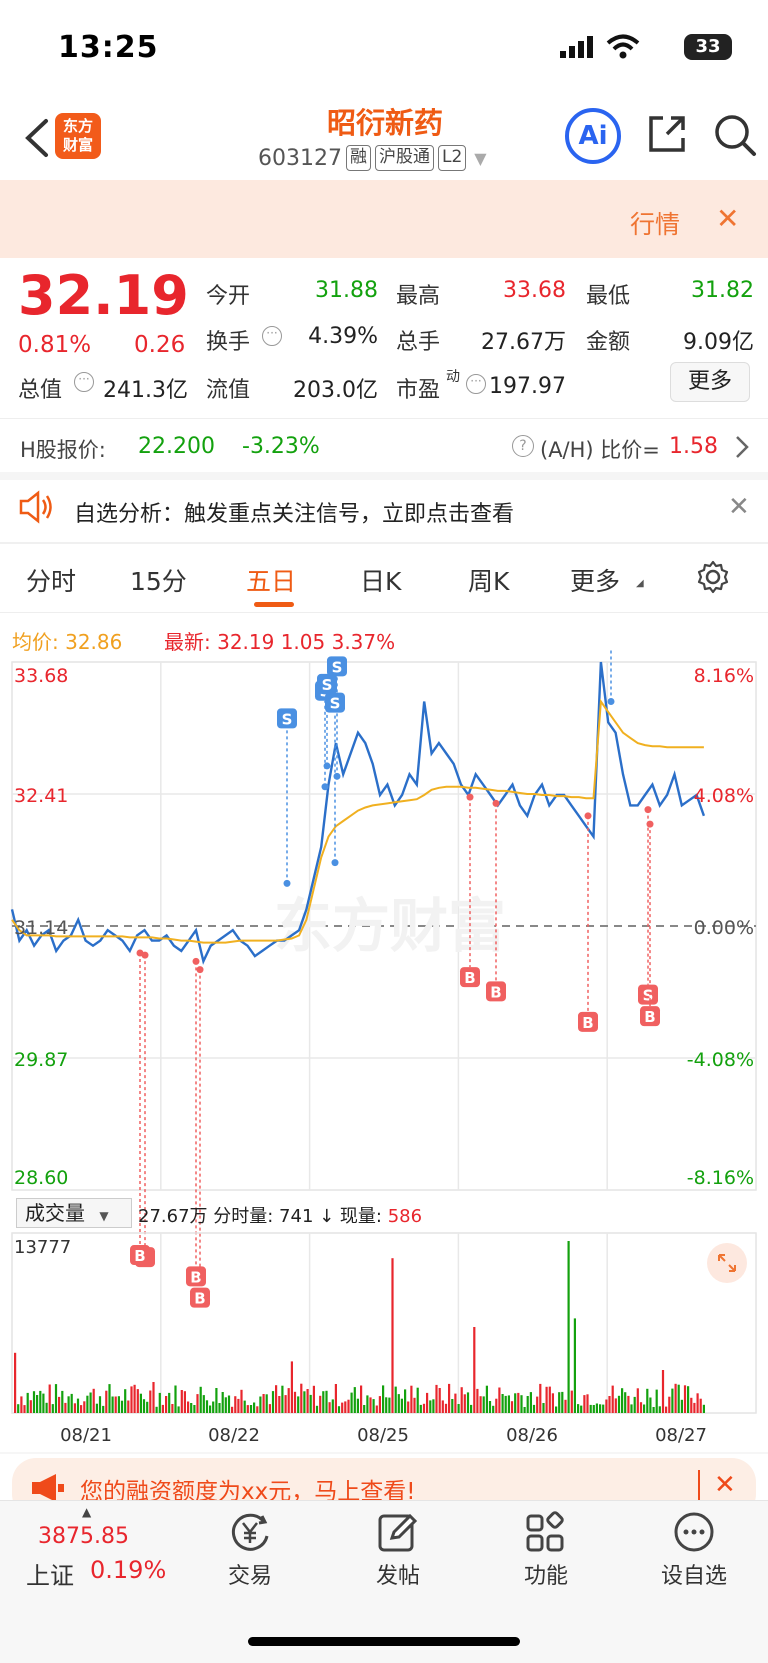 This screenshot has width=768, height=1663. Describe the element at coordinates (35, 507) in the screenshot. I see `speaker-icon` at that location.